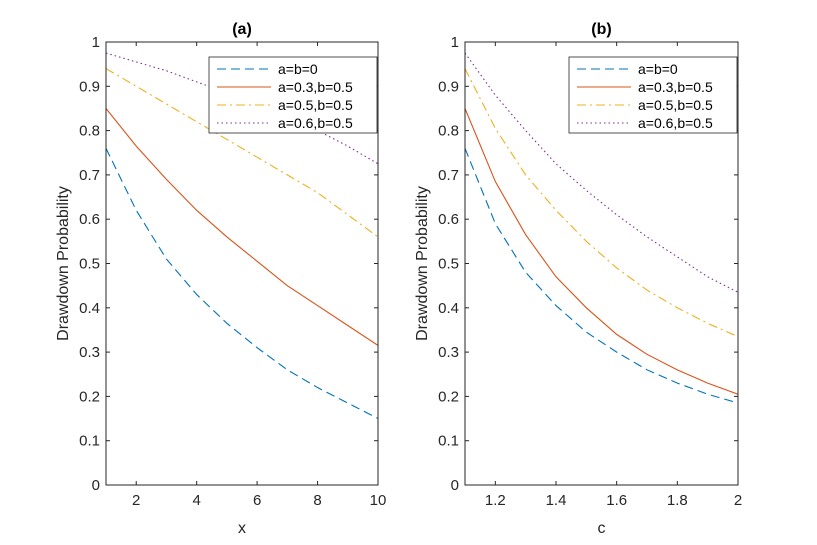  I want to click on chart-title: (b), so click(601, 29).